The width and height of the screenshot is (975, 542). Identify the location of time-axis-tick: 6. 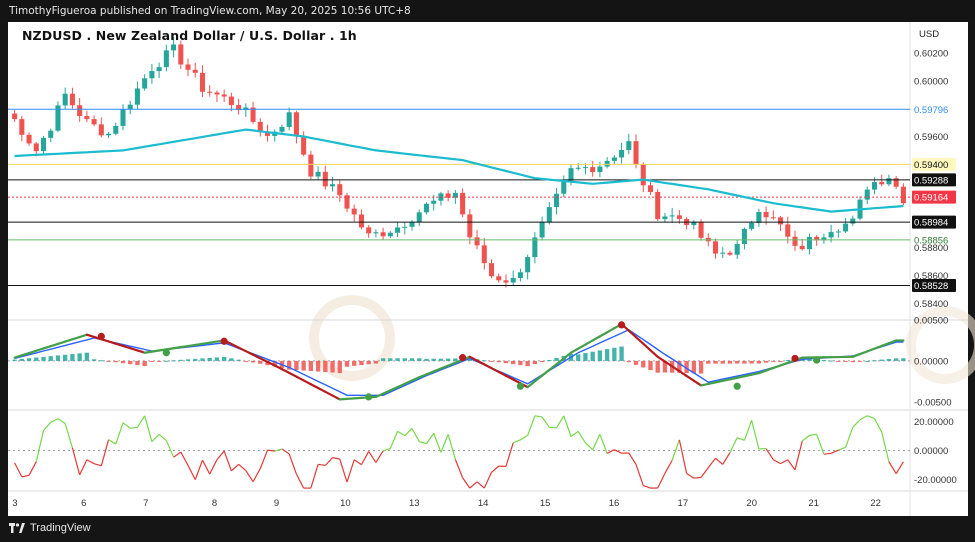
(83, 503).